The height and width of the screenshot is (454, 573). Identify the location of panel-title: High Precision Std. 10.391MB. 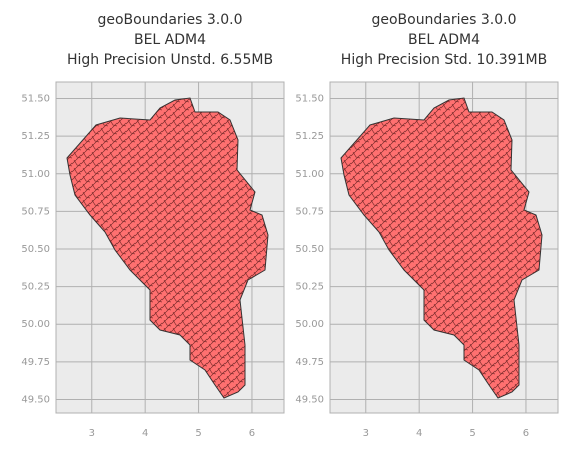
(444, 60).